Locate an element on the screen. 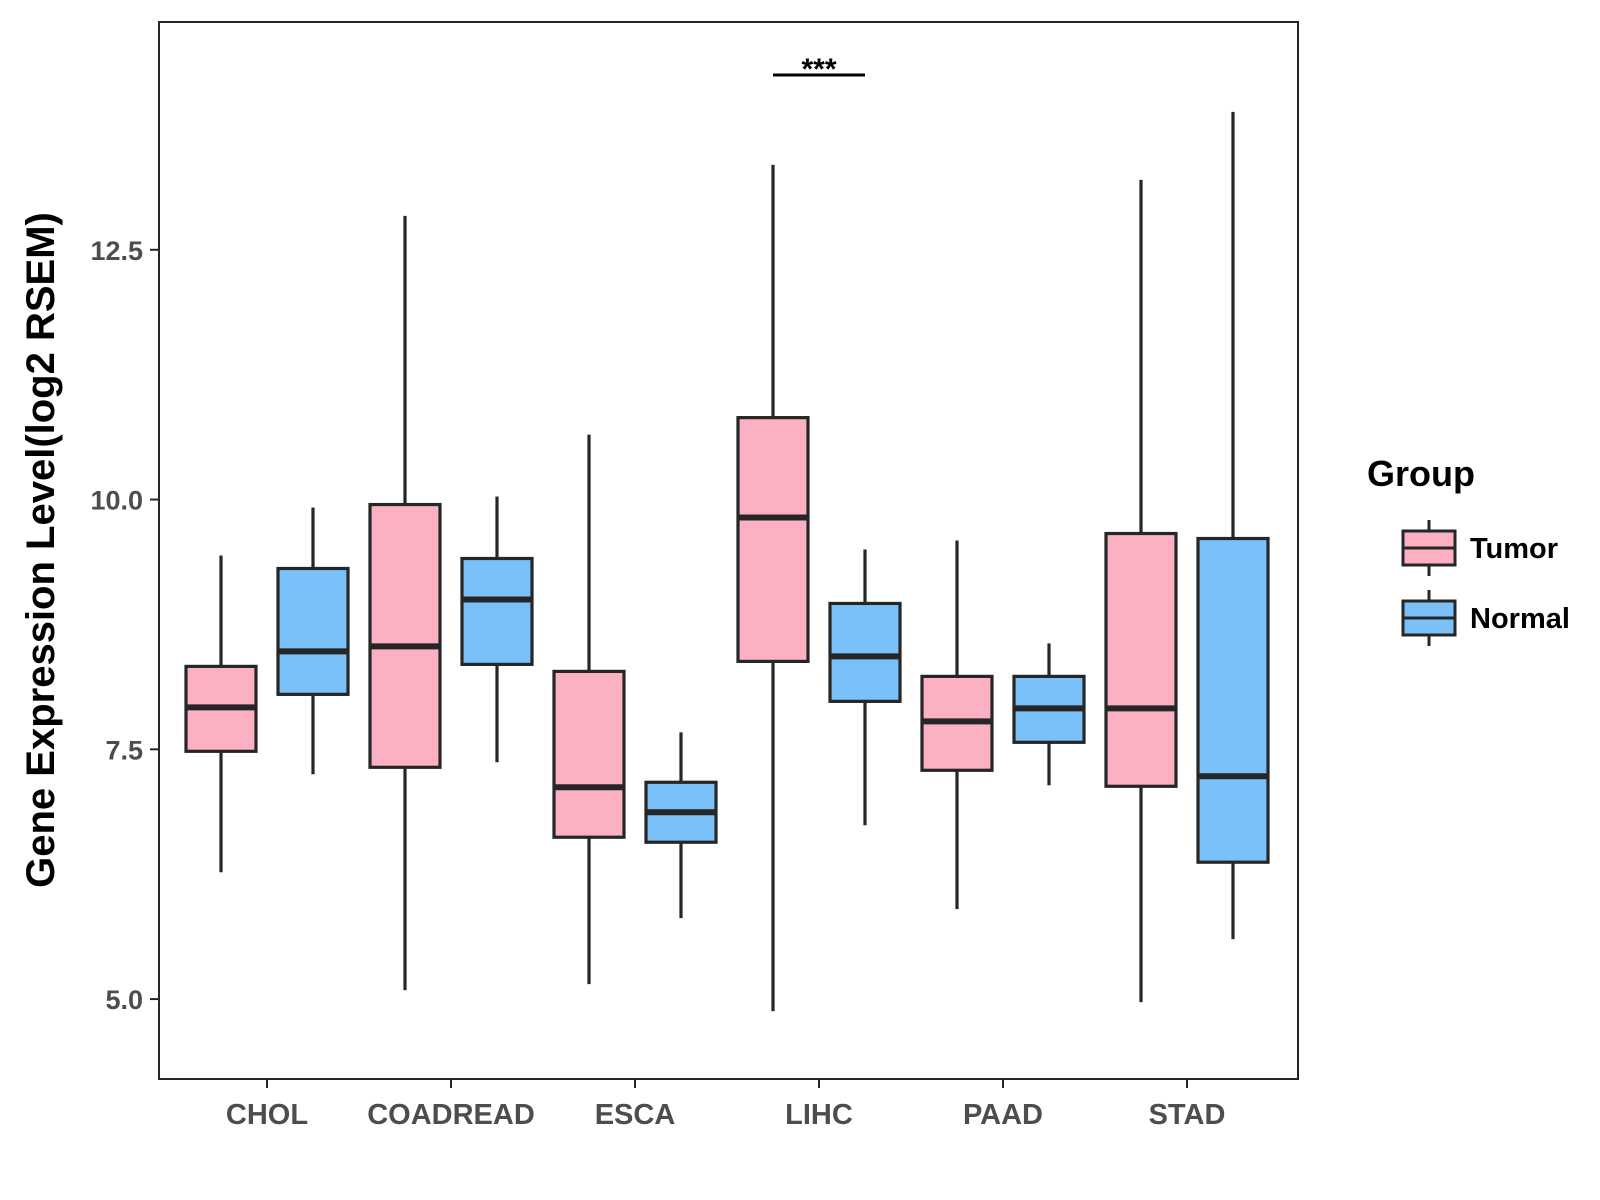  iqr-box-tumor-stad is located at coordinates (1141, 659).